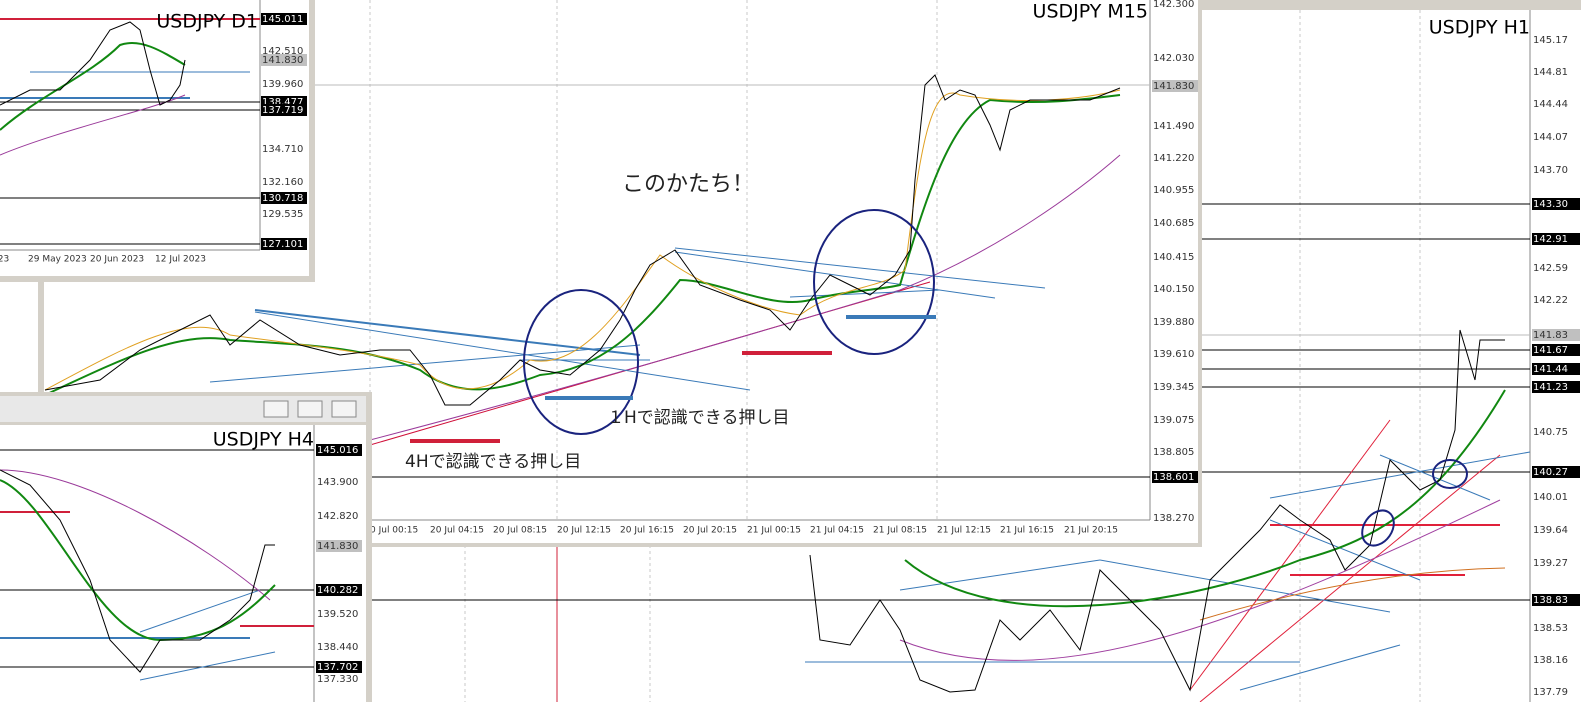  What do you see at coordinates (282, 214) in the screenshot?
I see `price-label: 129.535` at bounding box center [282, 214].